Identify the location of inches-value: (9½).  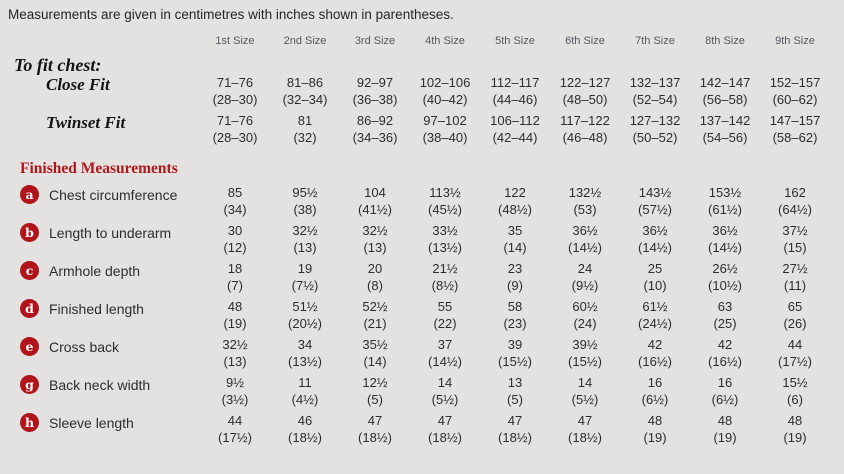
(585, 285).